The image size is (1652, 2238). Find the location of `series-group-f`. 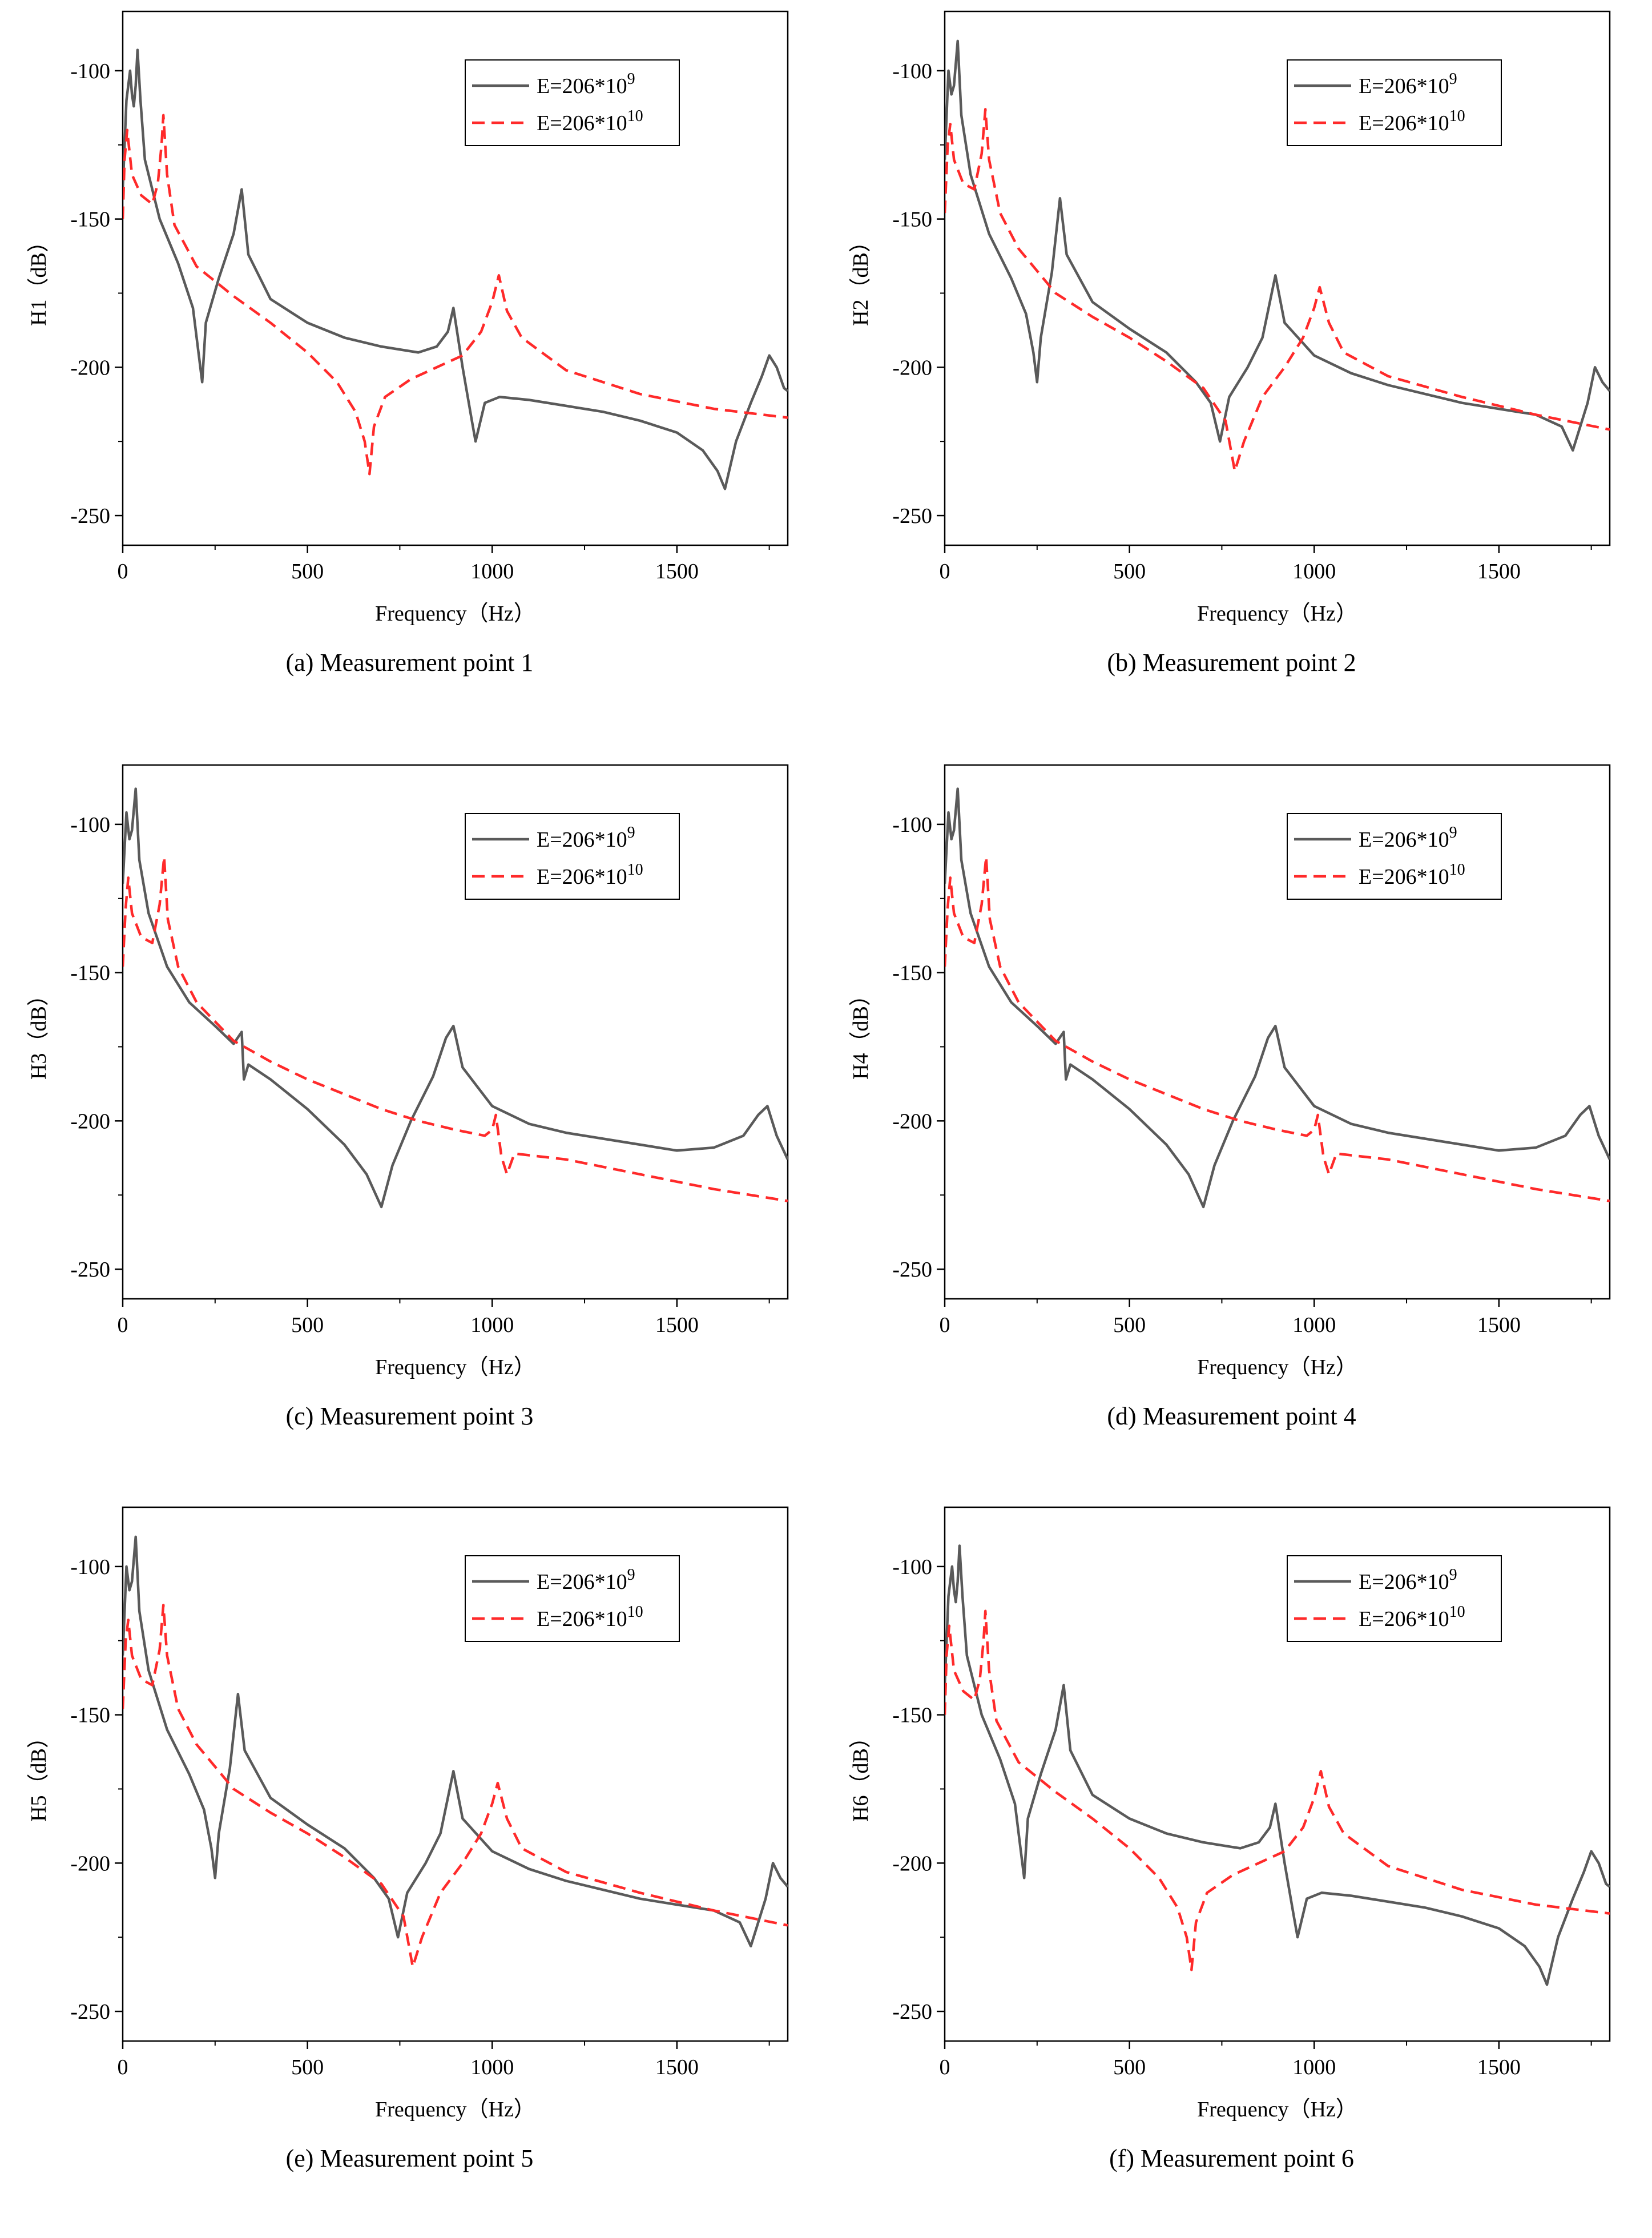

series-group-f is located at coordinates (1277, 1765).